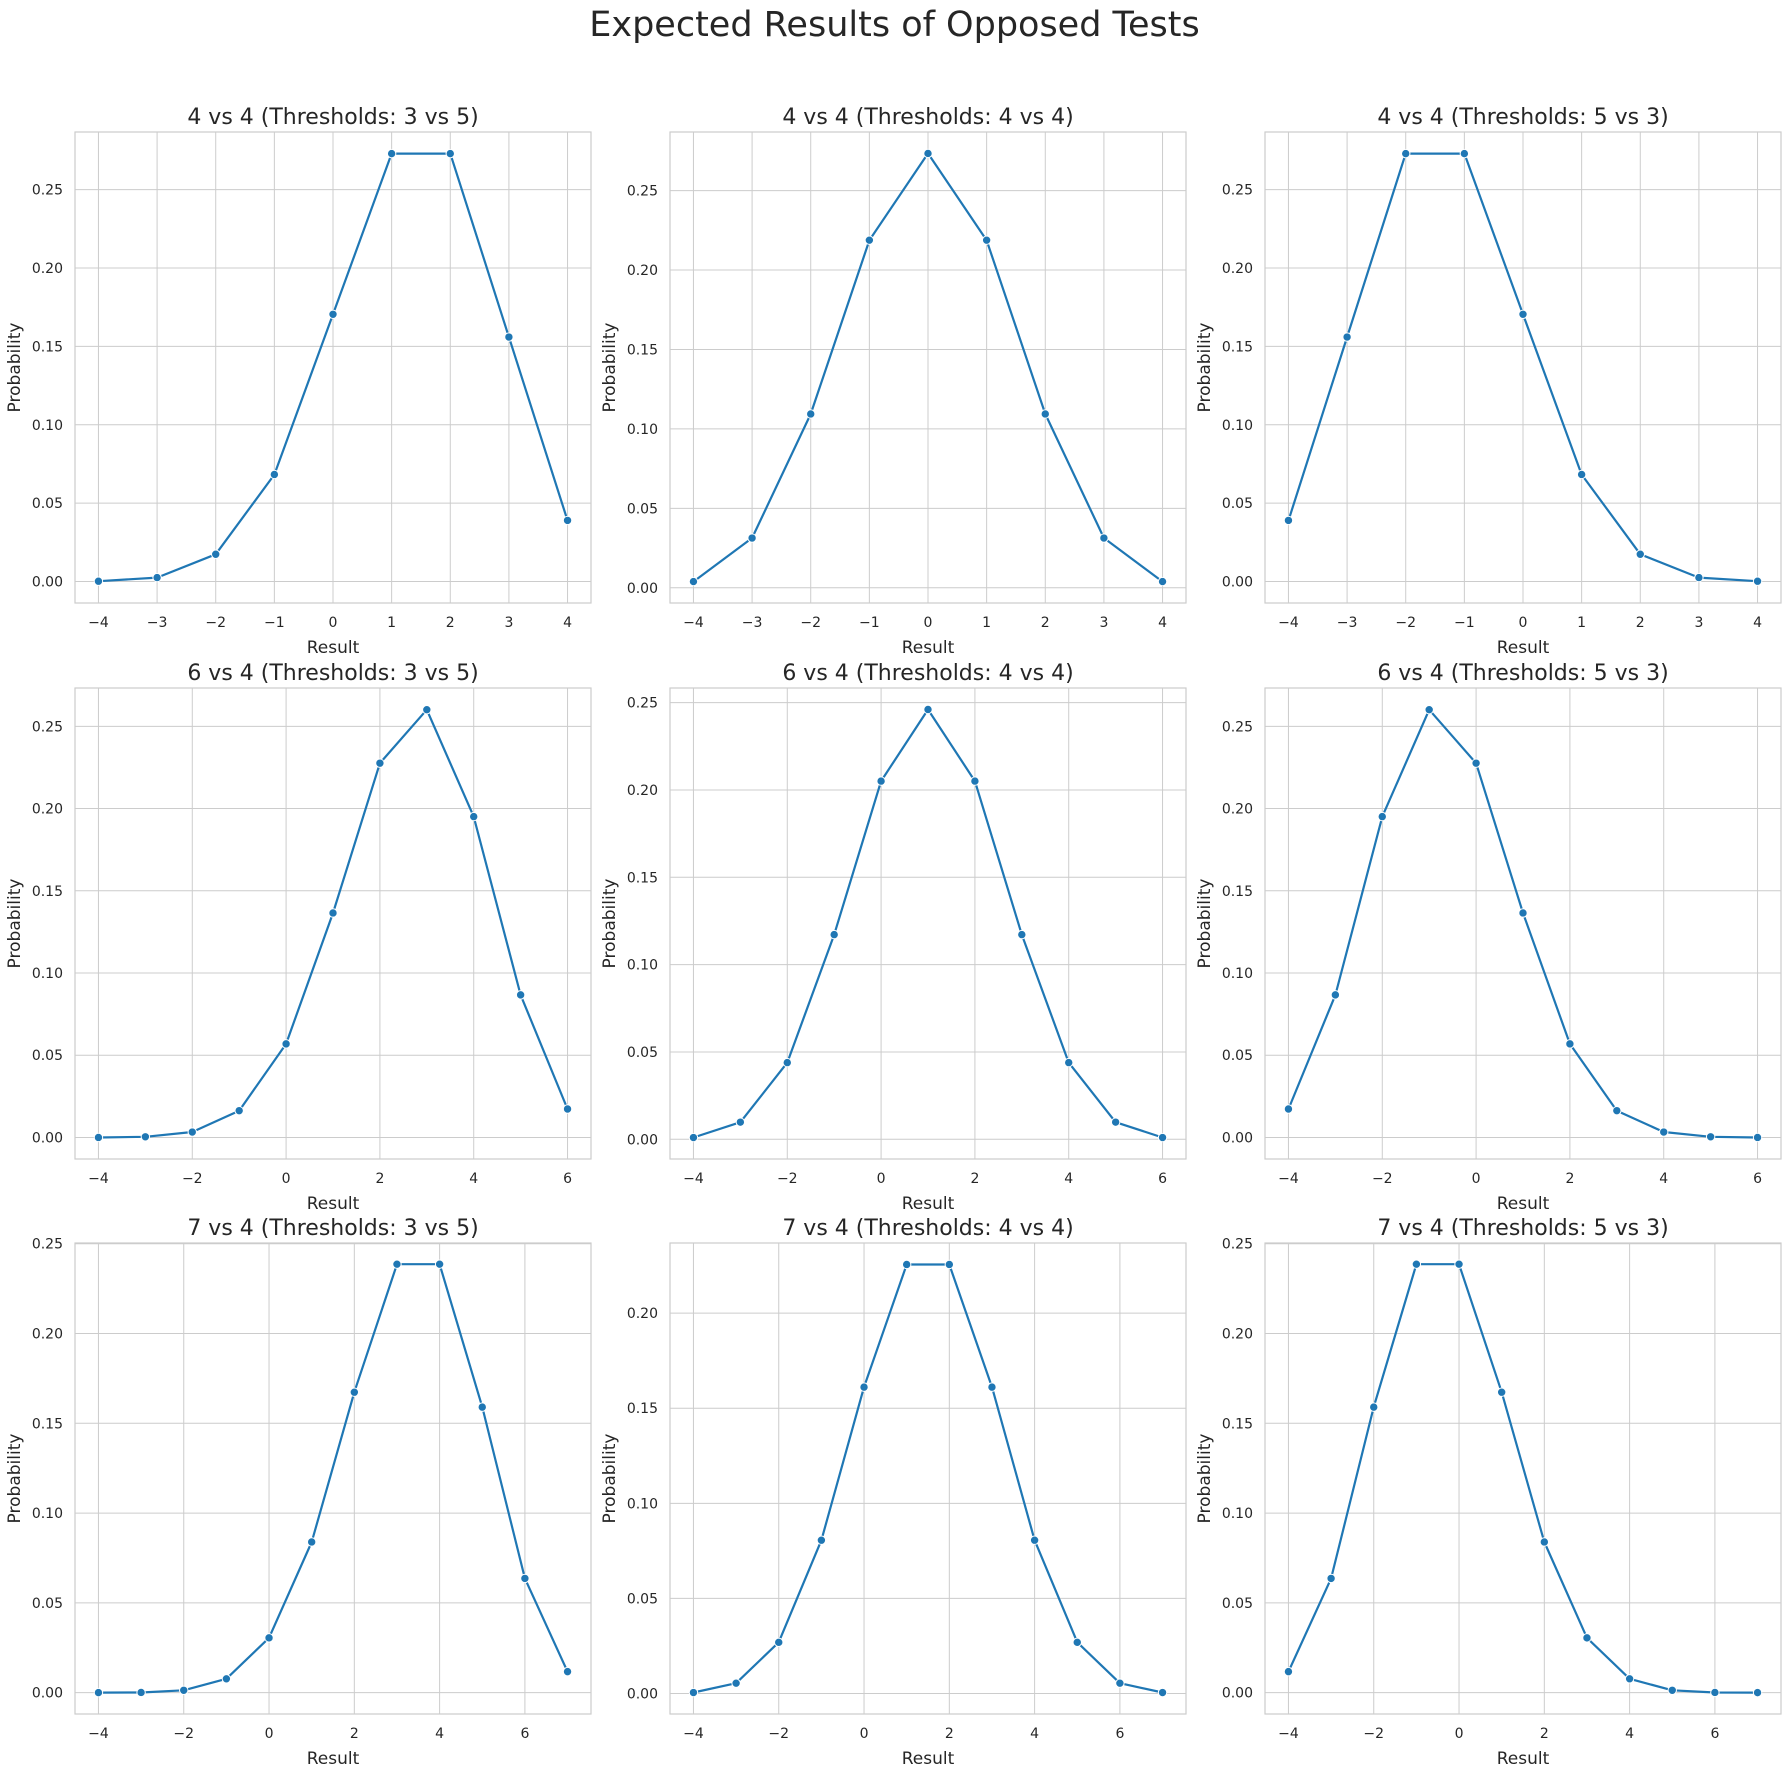 This screenshot has height=1769, width=1789. I want to click on x-tick-label: 1, so click(391, 623).